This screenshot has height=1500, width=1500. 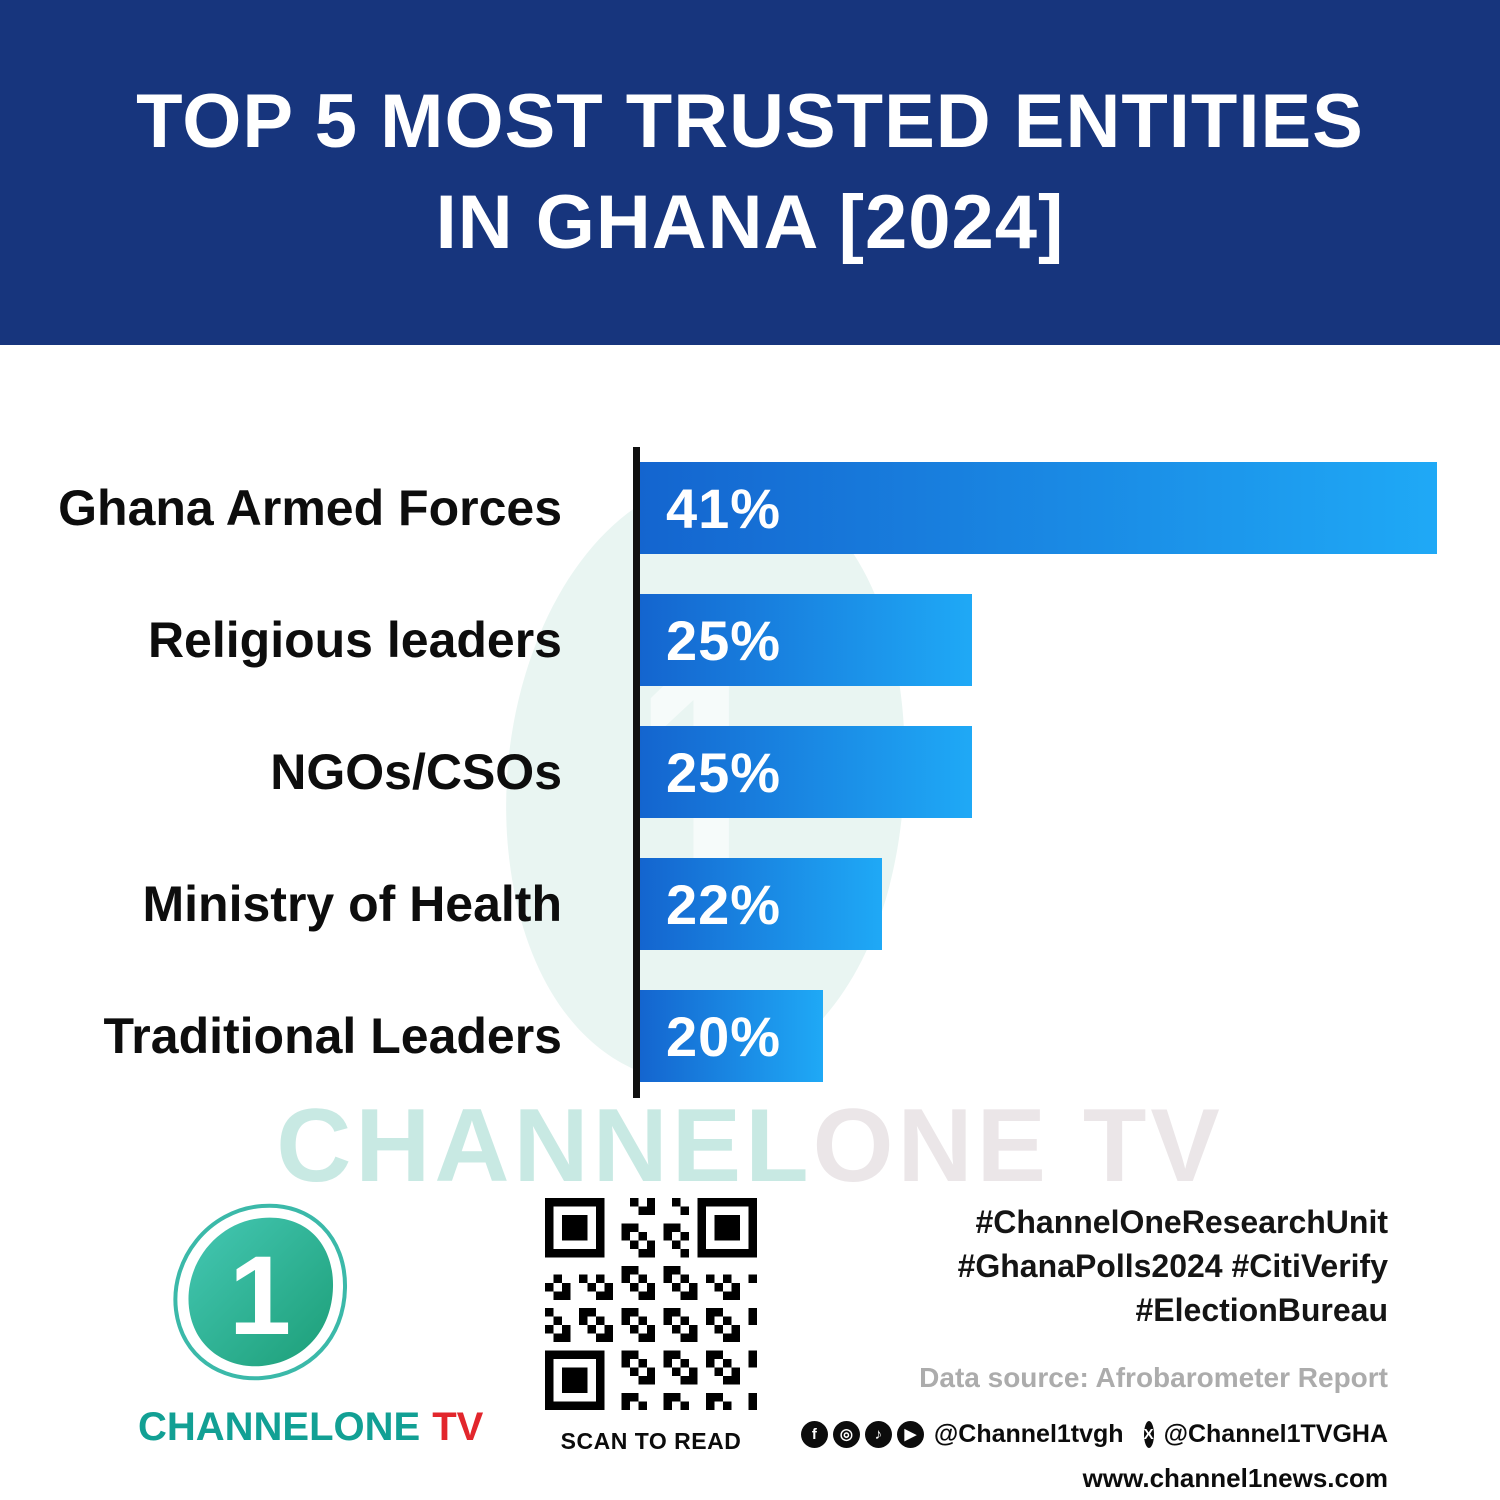 I want to click on hashtag-line-1: #ChannelOneResearchUnit, so click(x=1181, y=1222).